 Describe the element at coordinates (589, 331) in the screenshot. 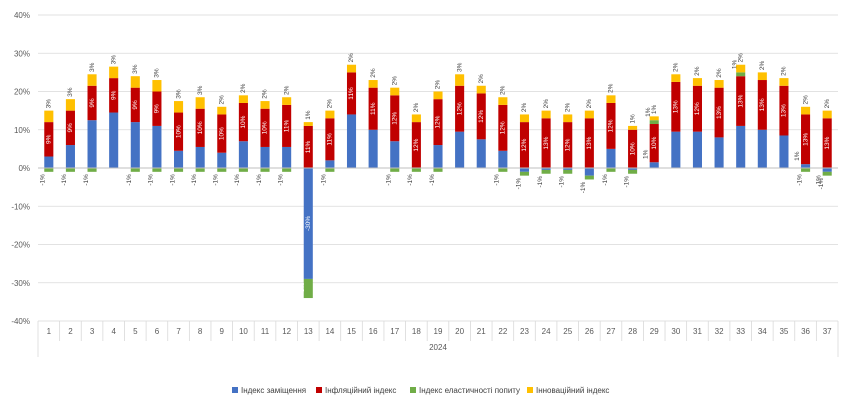

I see `x-tick-label: 26` at that location.